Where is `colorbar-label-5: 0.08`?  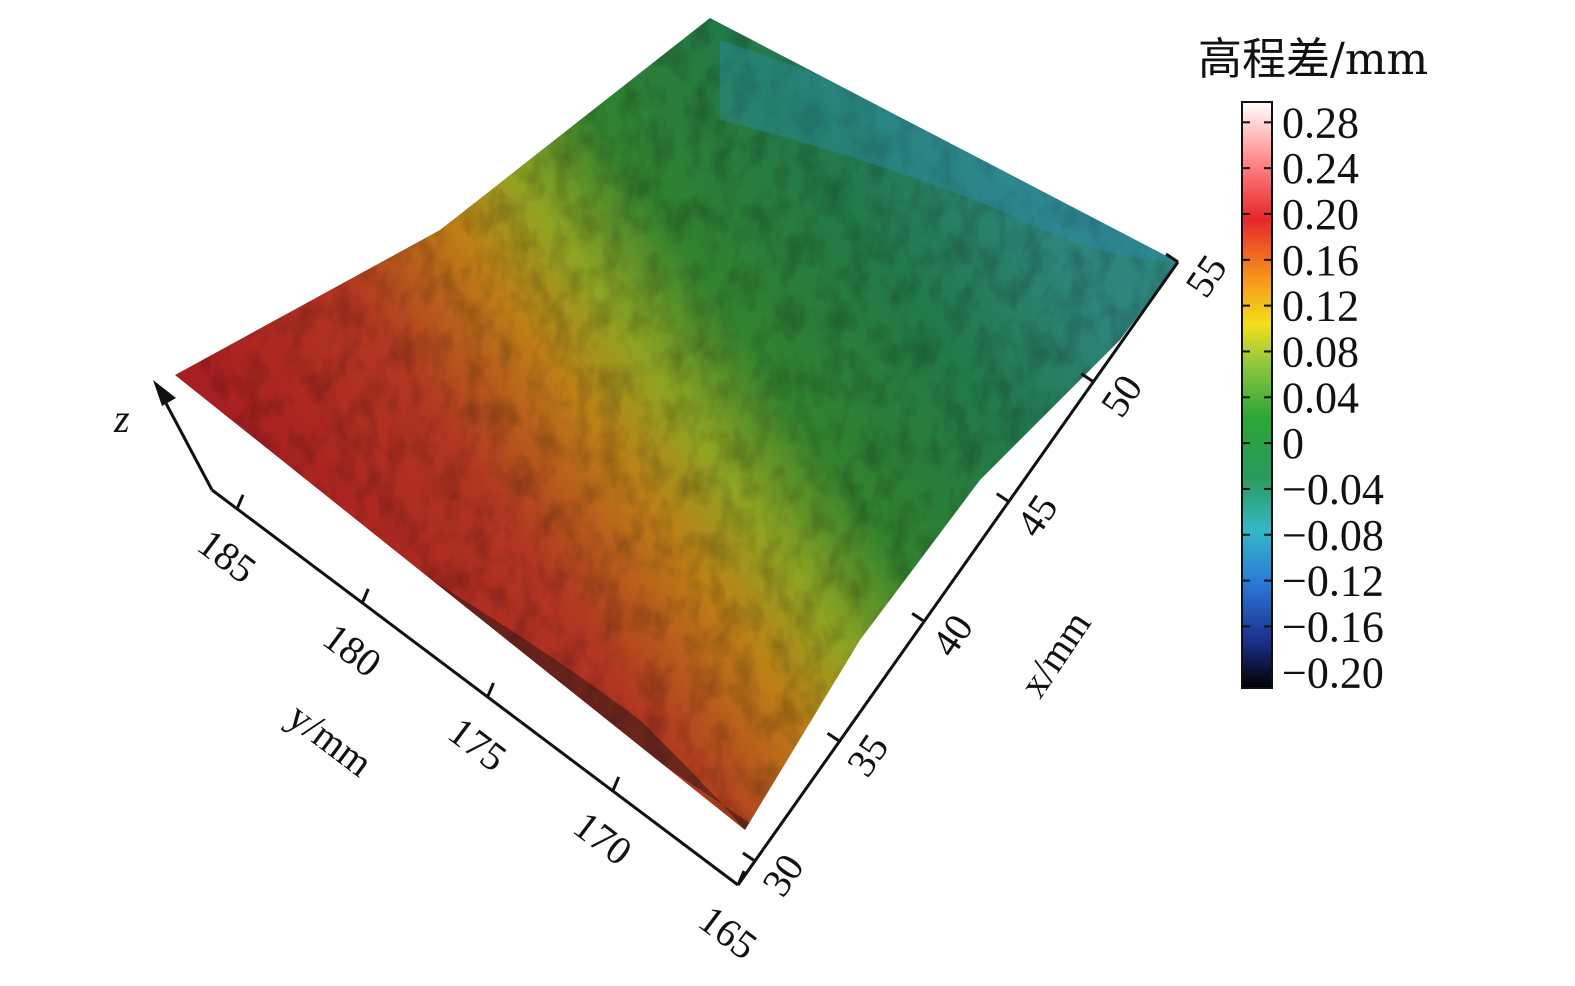
colorbar-label-5: 0.08 is located at coordinates (1320, 351).